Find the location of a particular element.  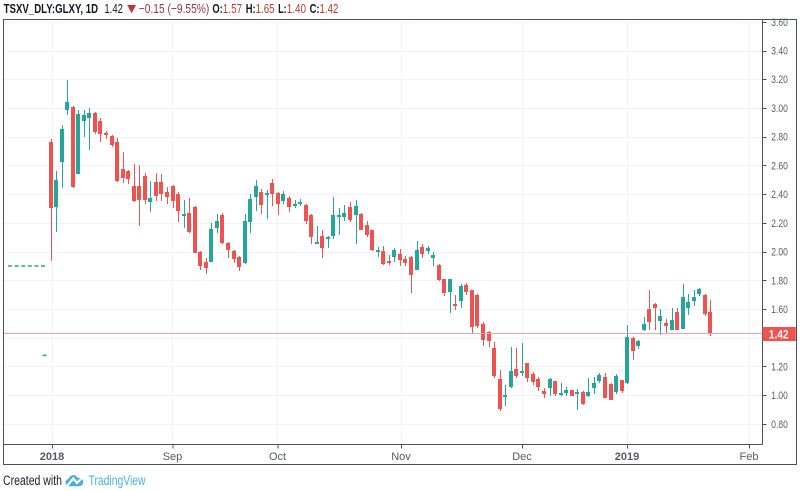

svg-text: 2.00 is located at coordinates (779, 253).